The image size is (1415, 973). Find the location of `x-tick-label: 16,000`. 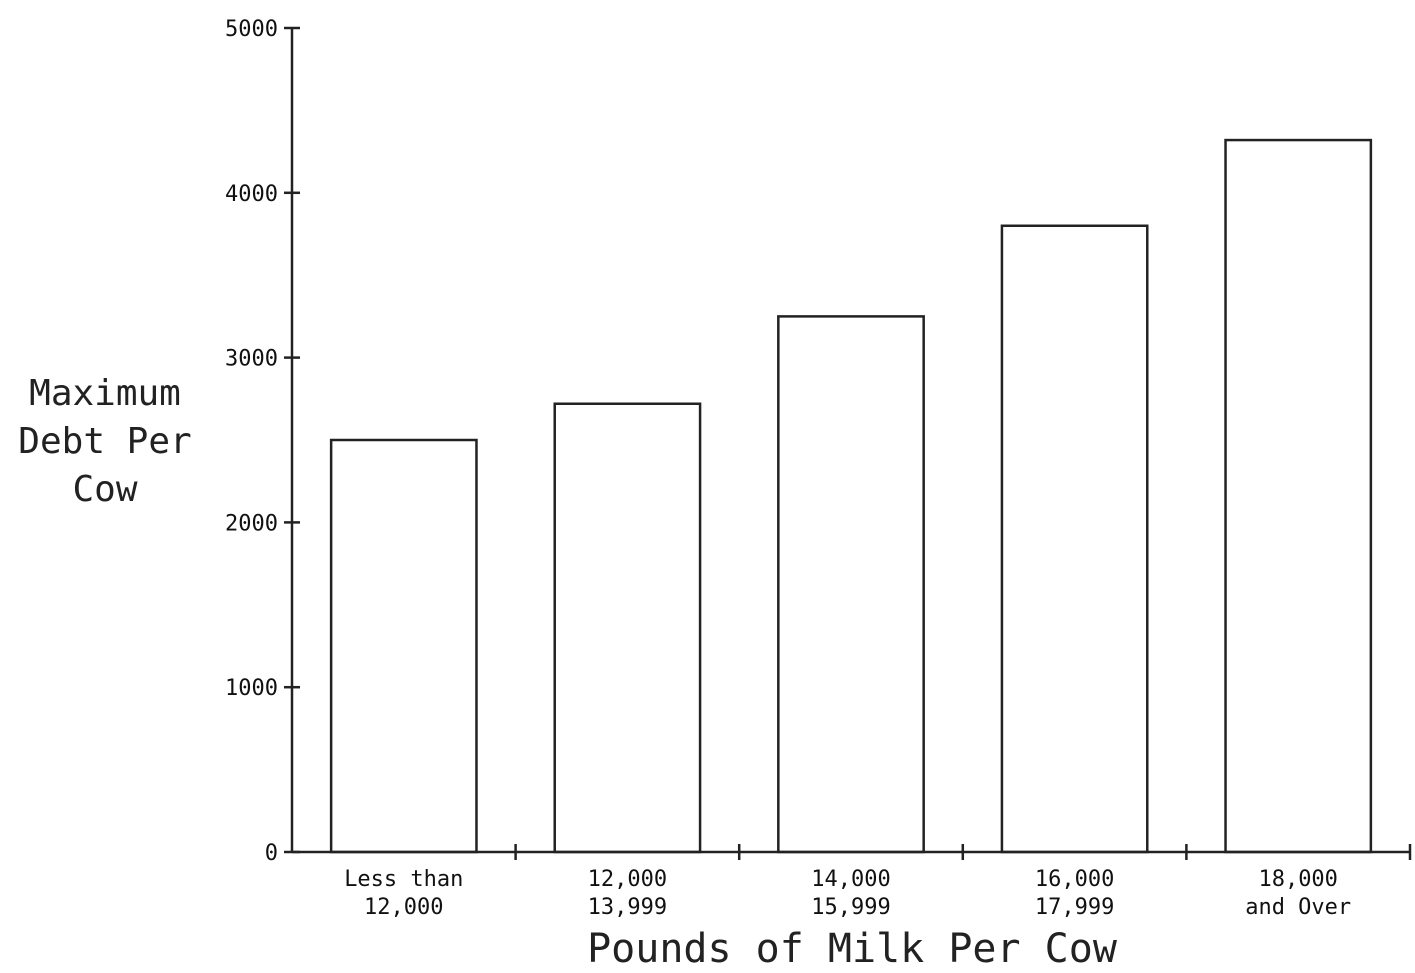

x-tick-label: 16,000 is located at coordinates (1074, 879).